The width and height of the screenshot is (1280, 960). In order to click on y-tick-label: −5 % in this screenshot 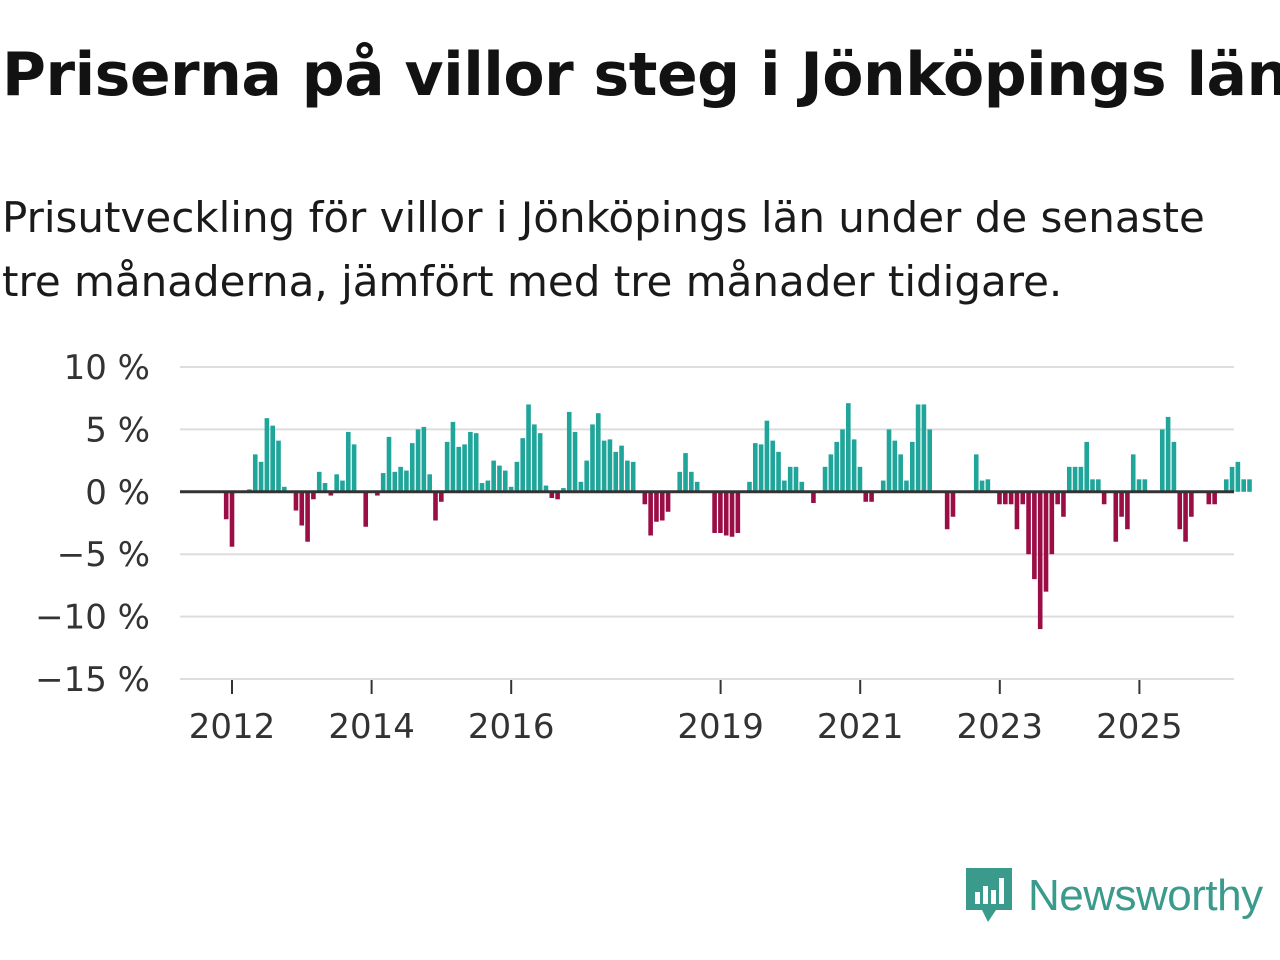, I will do `click(103, 555)`.